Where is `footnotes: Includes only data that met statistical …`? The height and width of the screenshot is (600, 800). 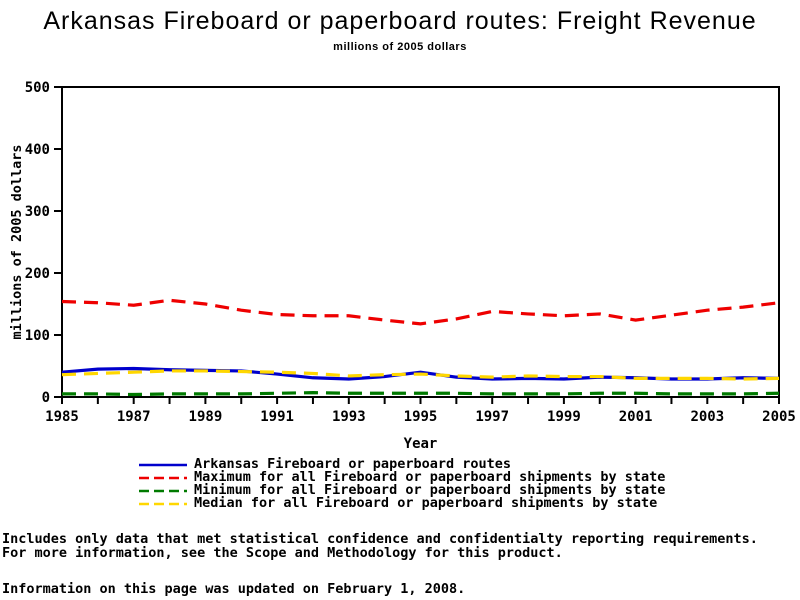 footnotes: Includes only data that met statistical … is located at coordinates (380, 564).